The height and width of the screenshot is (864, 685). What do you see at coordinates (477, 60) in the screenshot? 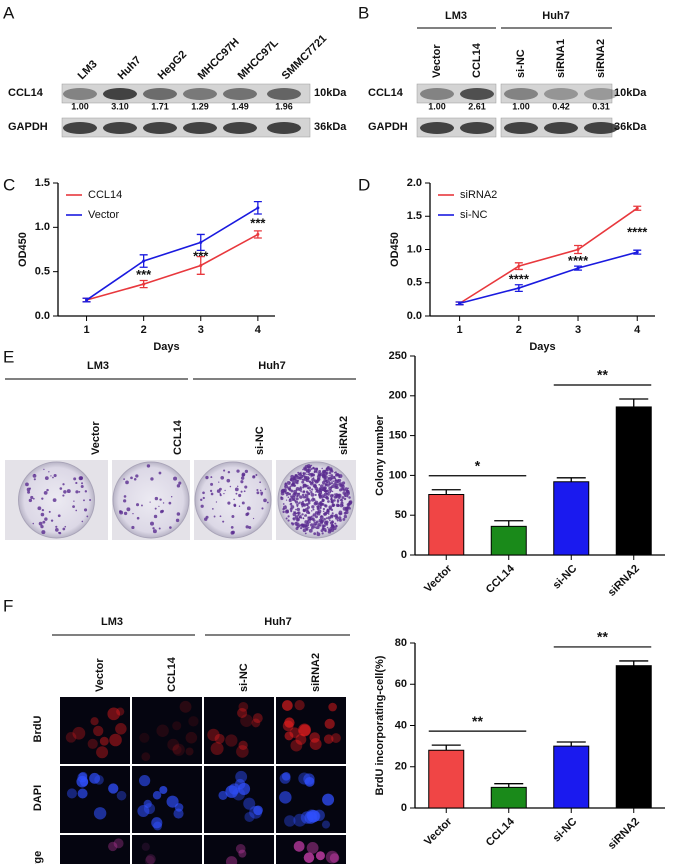
I see `lane-label: CCL14` at bounding box center [477, 60].